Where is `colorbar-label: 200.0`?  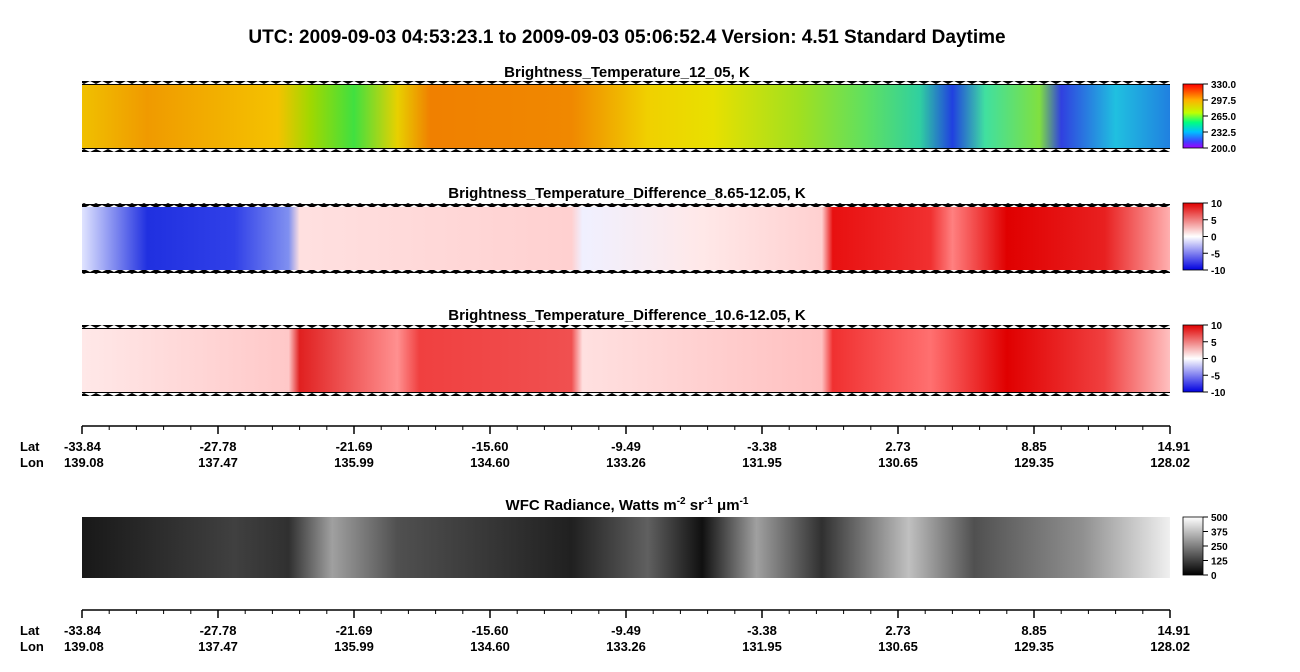
colorbar-label: 200.0 is located at coordinates (1223, 149).